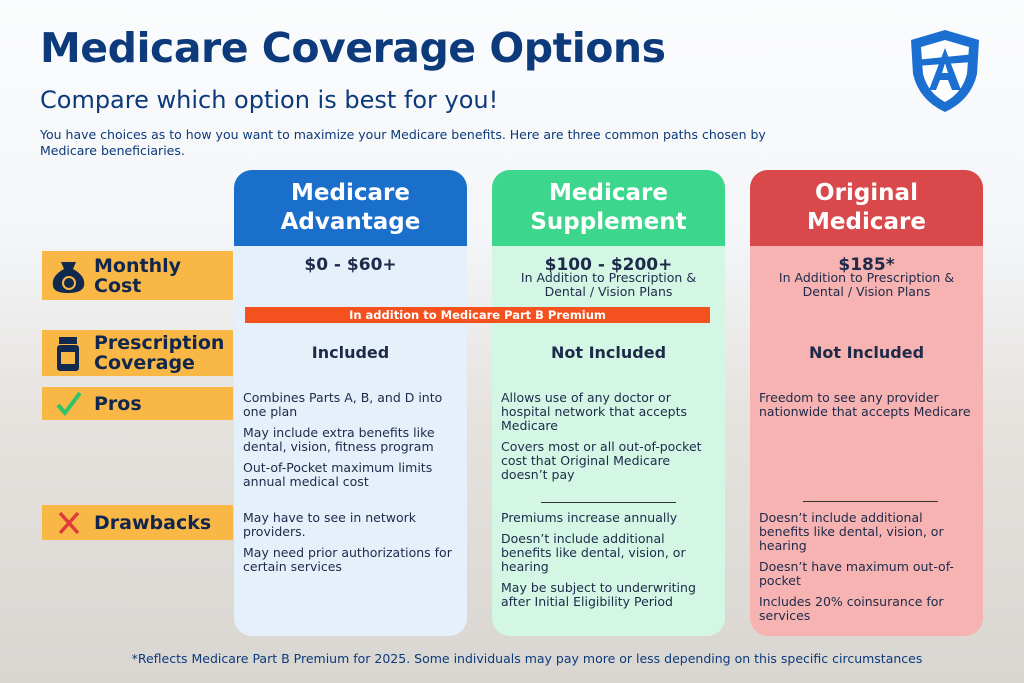  Describe the element at coordinates (945, 71) in the screenshot. I see `logo` at that location.